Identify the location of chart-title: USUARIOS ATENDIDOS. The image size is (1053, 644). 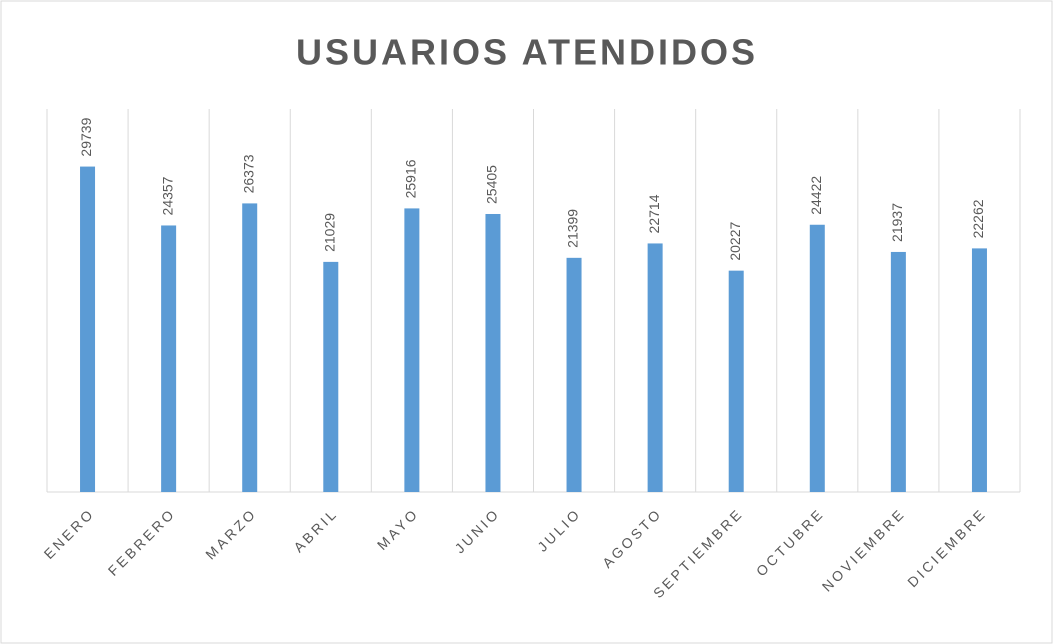
(527, 52).